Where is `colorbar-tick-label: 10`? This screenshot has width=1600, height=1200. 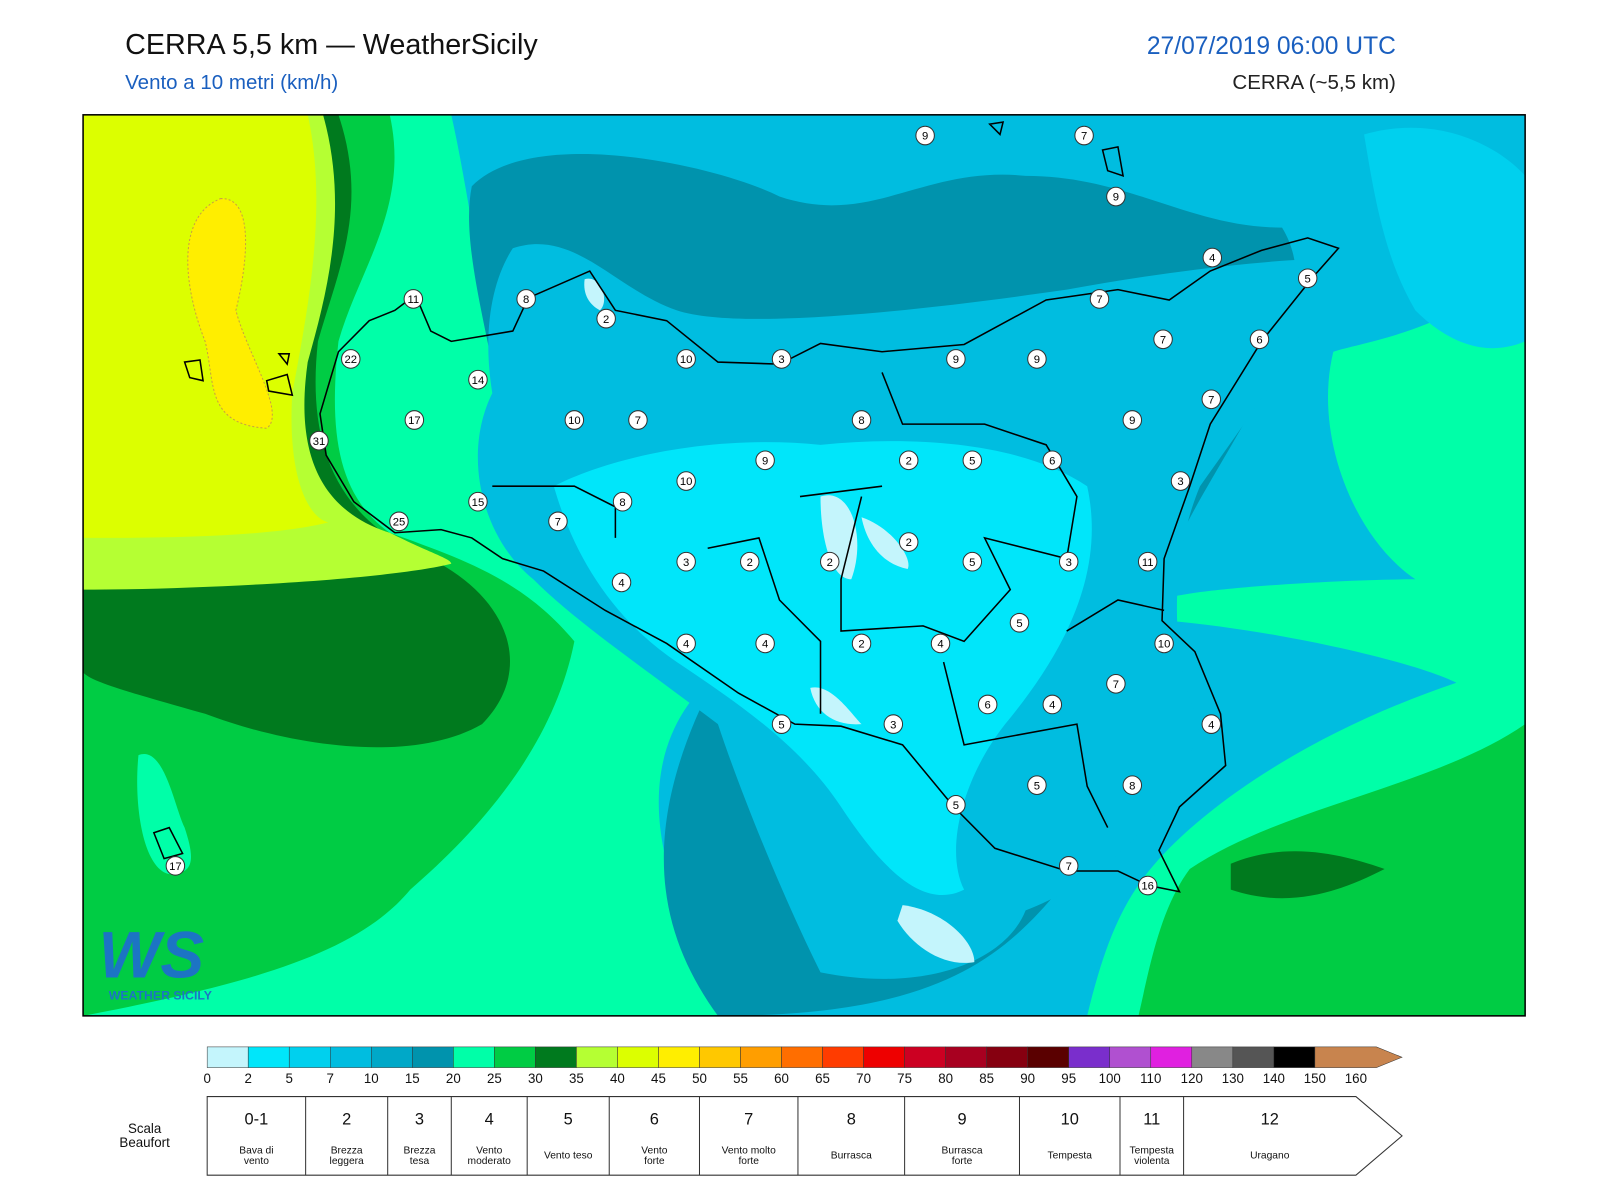
colorbar-tick-label: 10 is located at coordinates (371, 1078).